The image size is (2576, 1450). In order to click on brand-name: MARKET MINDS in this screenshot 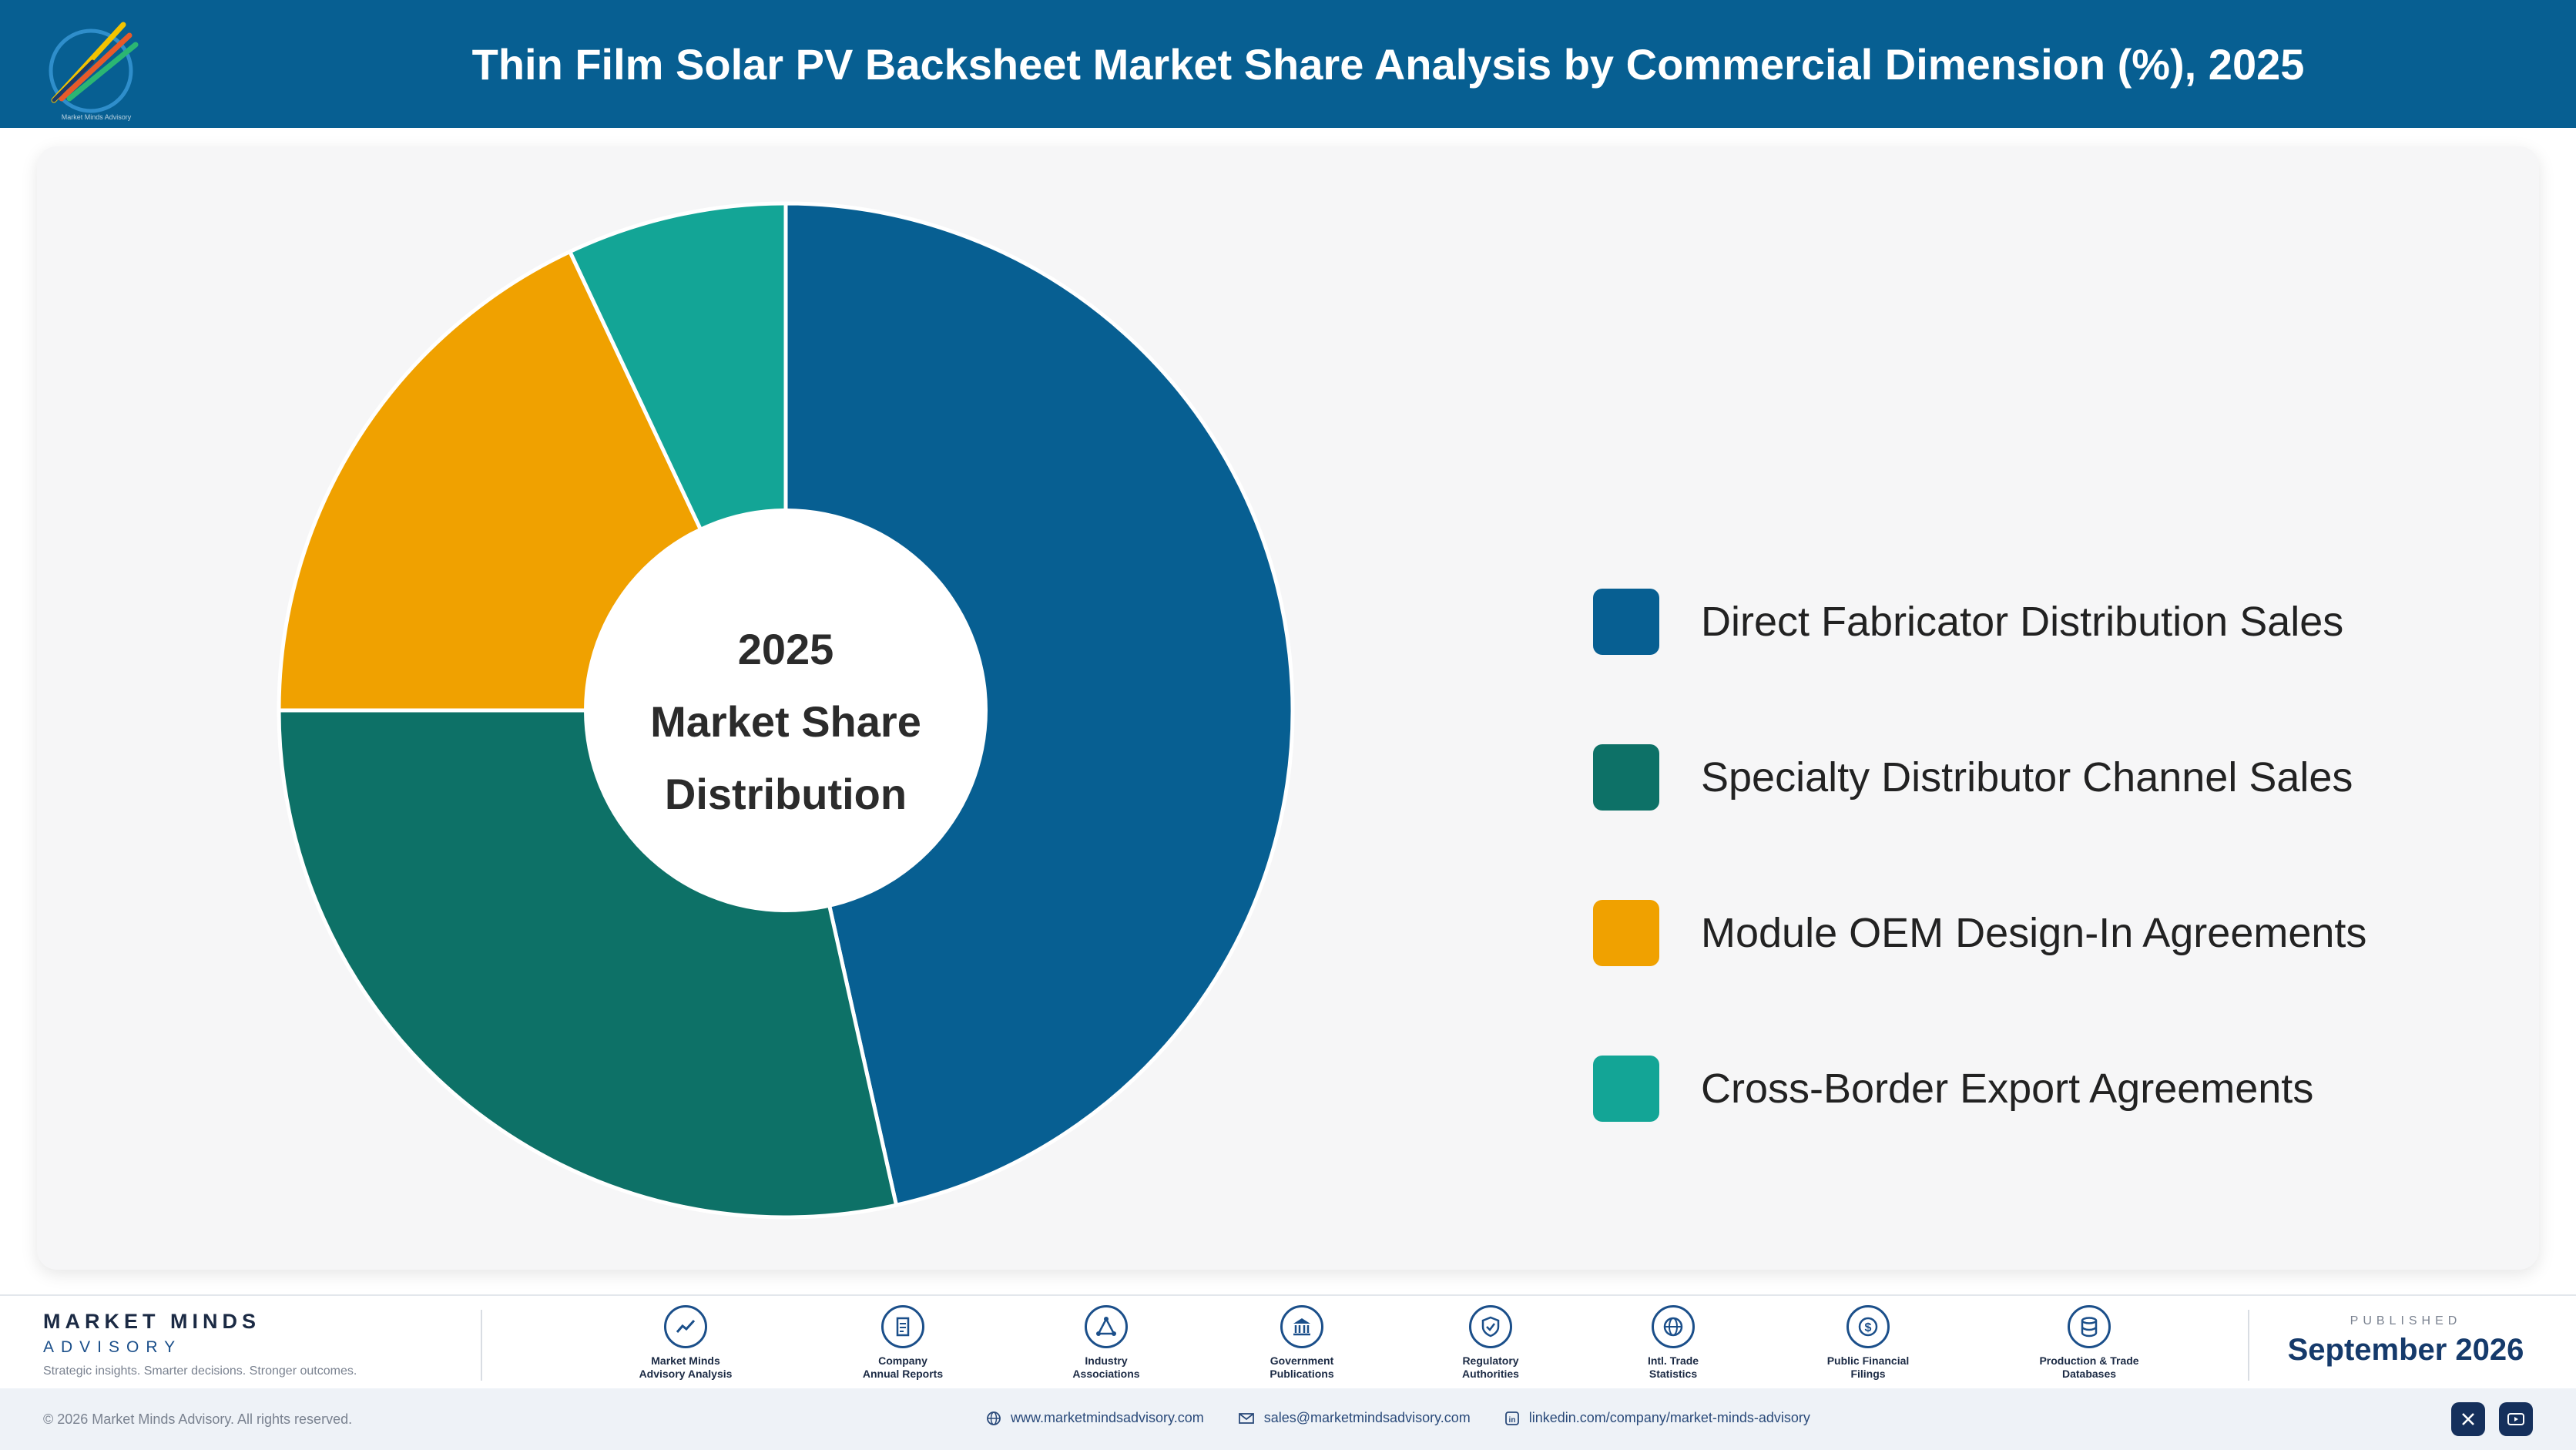, I will do `click(151, 1321)`.